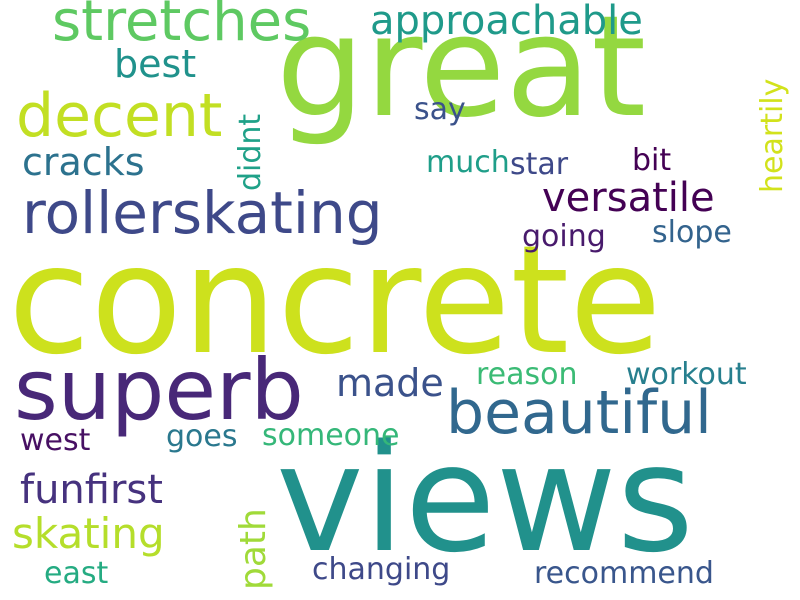 This screenshot has width=800, height=600. Describe the element at coordinates (155, 64) in the screenshot. I see `word-best: best` at that location.